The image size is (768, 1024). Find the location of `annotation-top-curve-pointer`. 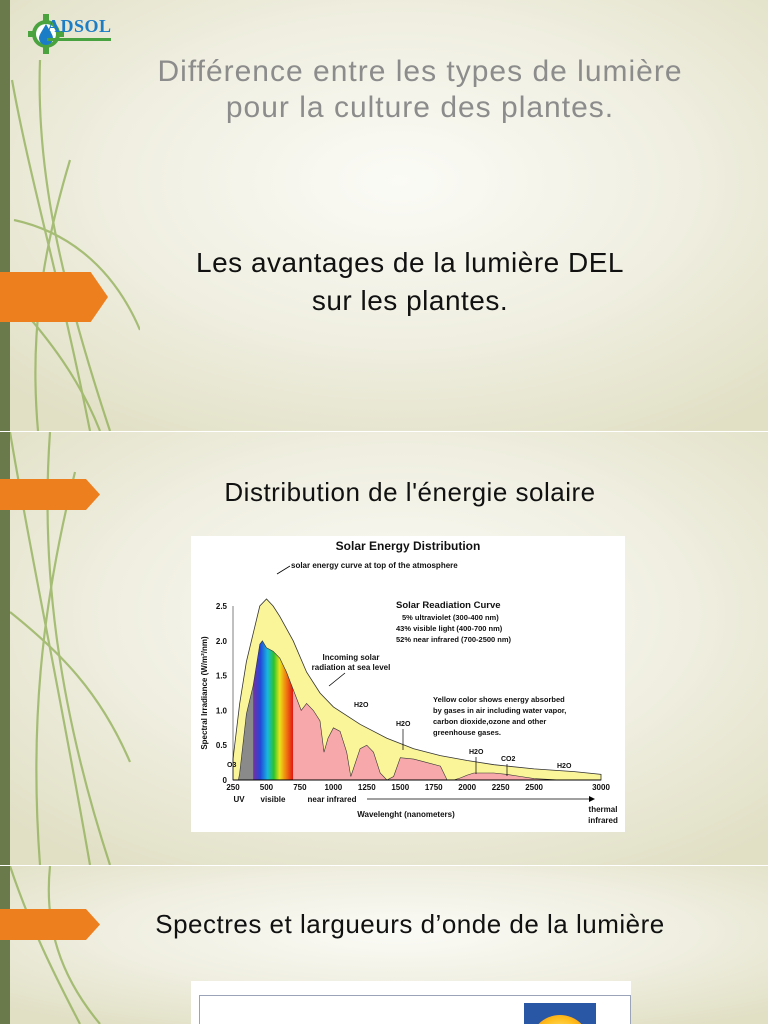

annotation-top-curve-pointer is located at coordinates (283, 570).